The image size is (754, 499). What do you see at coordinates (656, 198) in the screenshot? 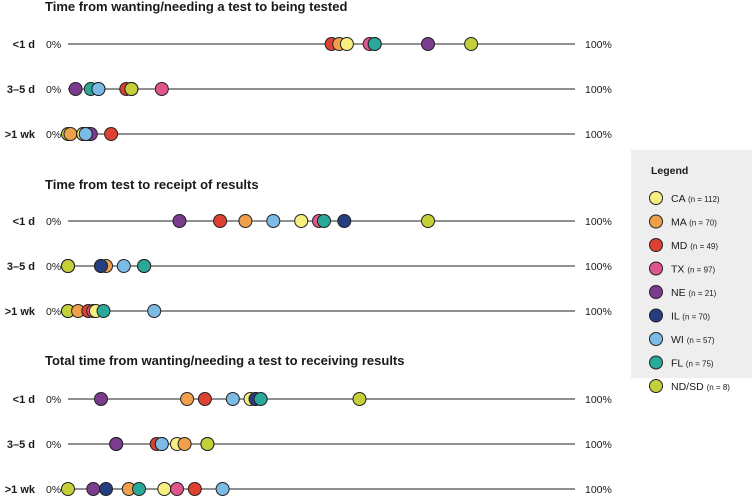
I see `legend-swatch-ca` at bounding box center [656, 198].